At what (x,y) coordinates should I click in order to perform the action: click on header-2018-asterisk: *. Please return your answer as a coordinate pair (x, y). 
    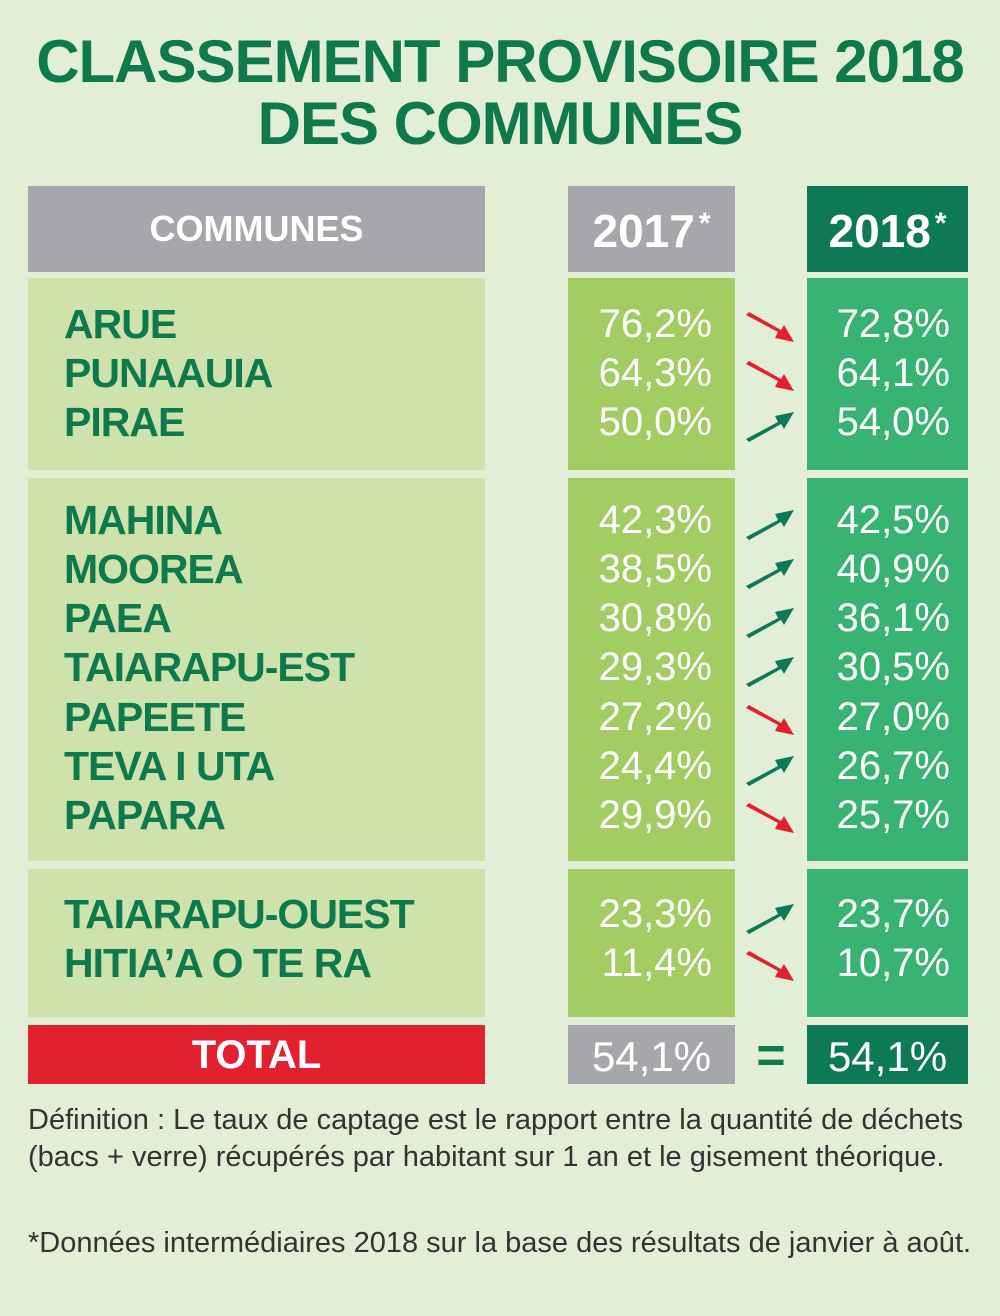
    Looking at the image, I should click on (940, 223).